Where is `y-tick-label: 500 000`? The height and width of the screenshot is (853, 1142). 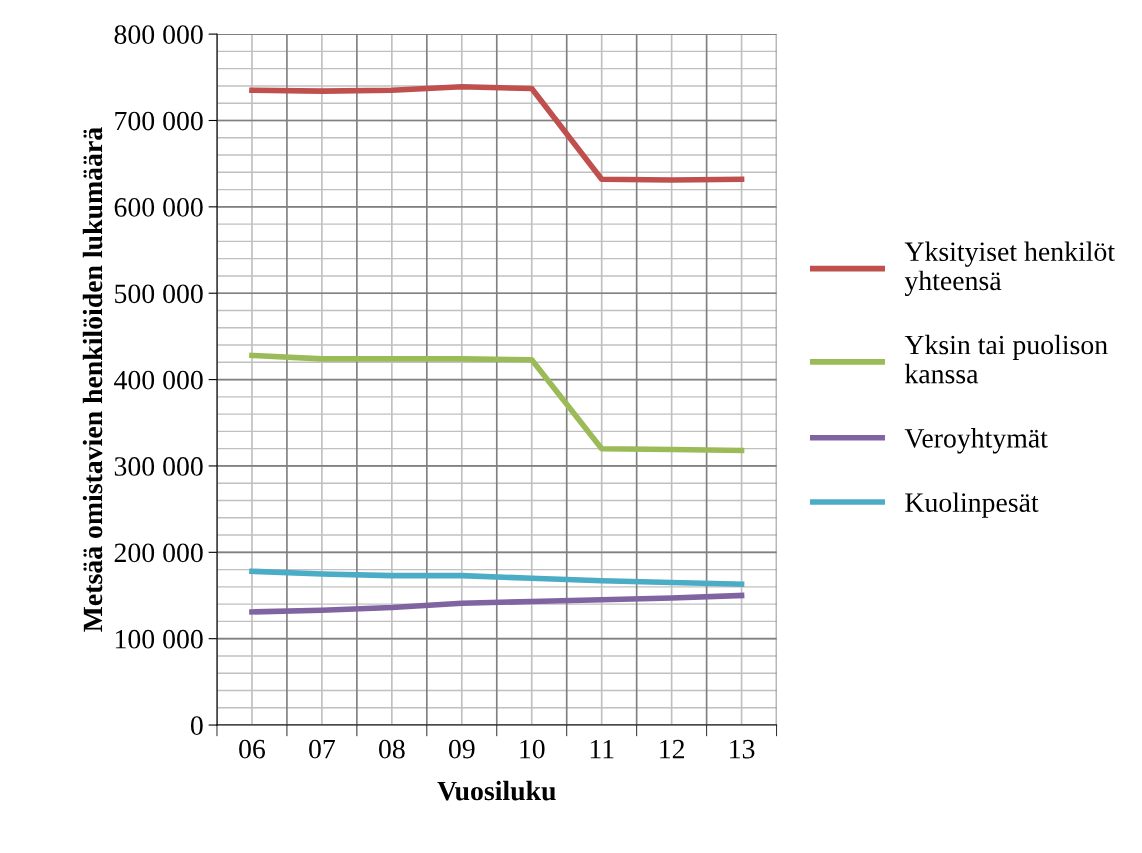 y-tick-label: 500 000 is located at coordinates (159, 294).